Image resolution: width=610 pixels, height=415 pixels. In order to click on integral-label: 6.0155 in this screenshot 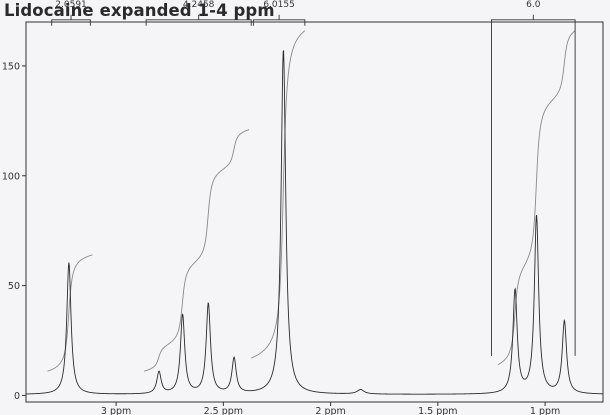, I will do `click(279, 5)`.